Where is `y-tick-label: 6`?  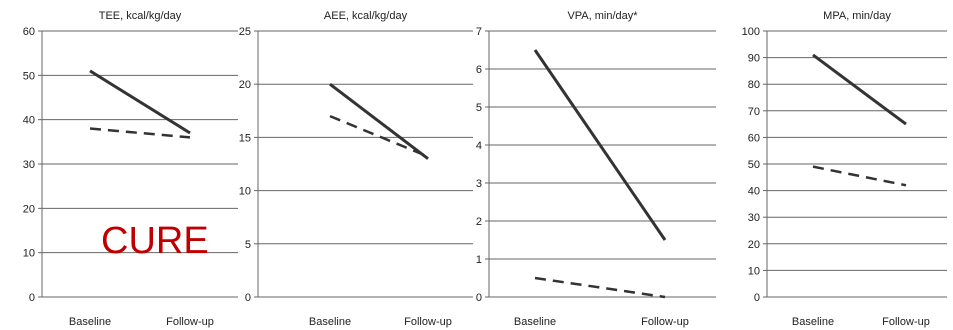
y-tick-label: 6 is located at coordinates (479, 70).